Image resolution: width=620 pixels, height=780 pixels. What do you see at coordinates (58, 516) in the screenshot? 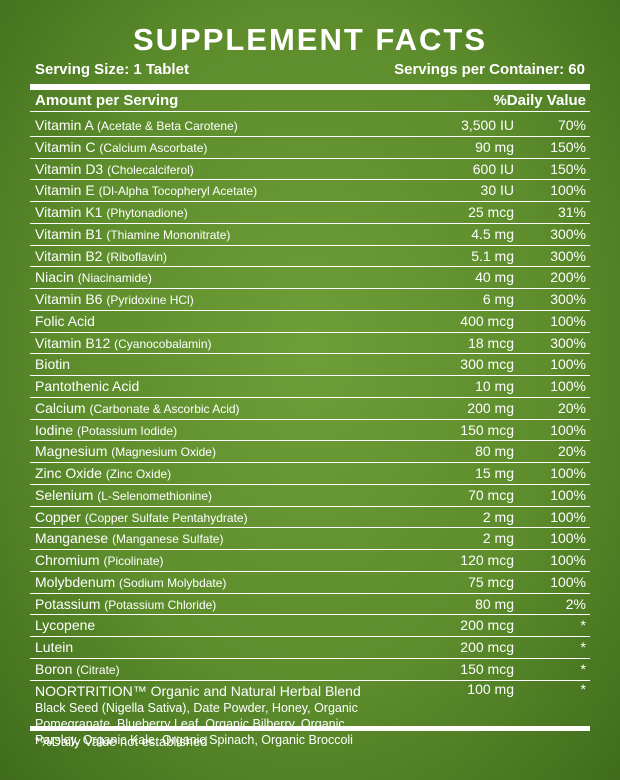
I see `nutrient-name: Copper` at bounding box center [58, 516].